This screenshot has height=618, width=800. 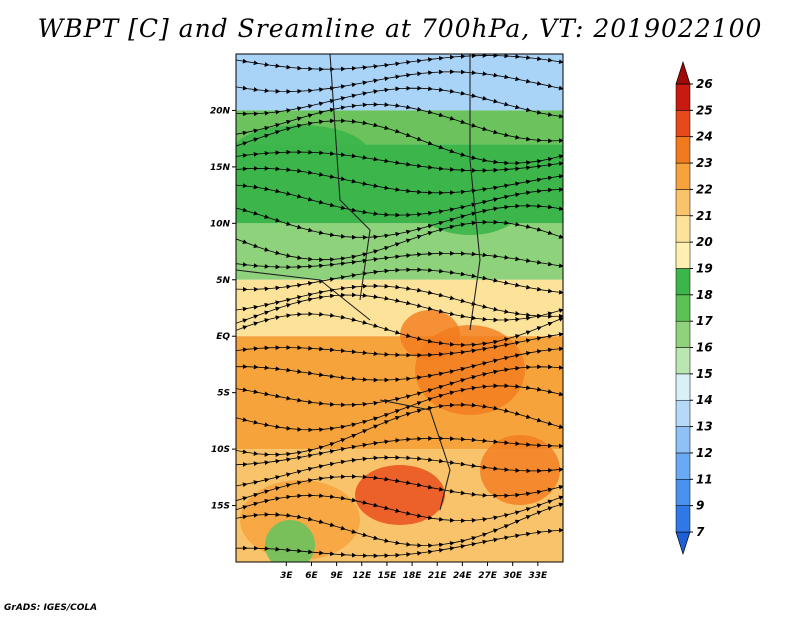 What do you see at coordinates (700, 532) in the screenshot?
I see `colorbar-label: 7` at bounding box center [700, 532].